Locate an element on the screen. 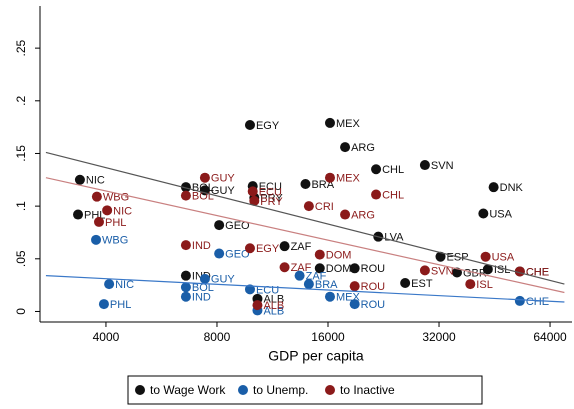 The width and height of the screenshot is (574, 409). y-tick-label: .25 is located at coordinates (21, 47).